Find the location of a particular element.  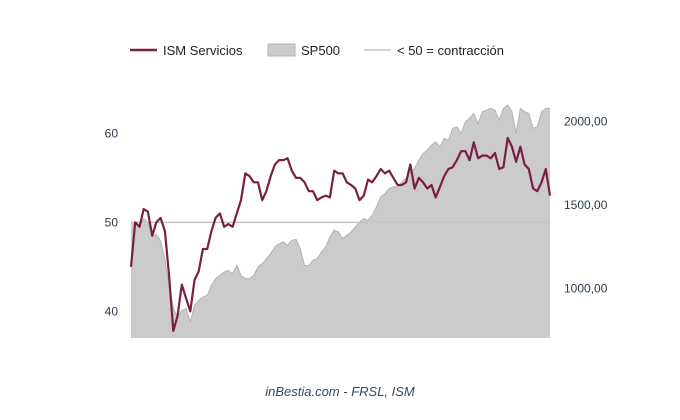

right-tick-label: 1500,00 is located at coordinates (586, 205).